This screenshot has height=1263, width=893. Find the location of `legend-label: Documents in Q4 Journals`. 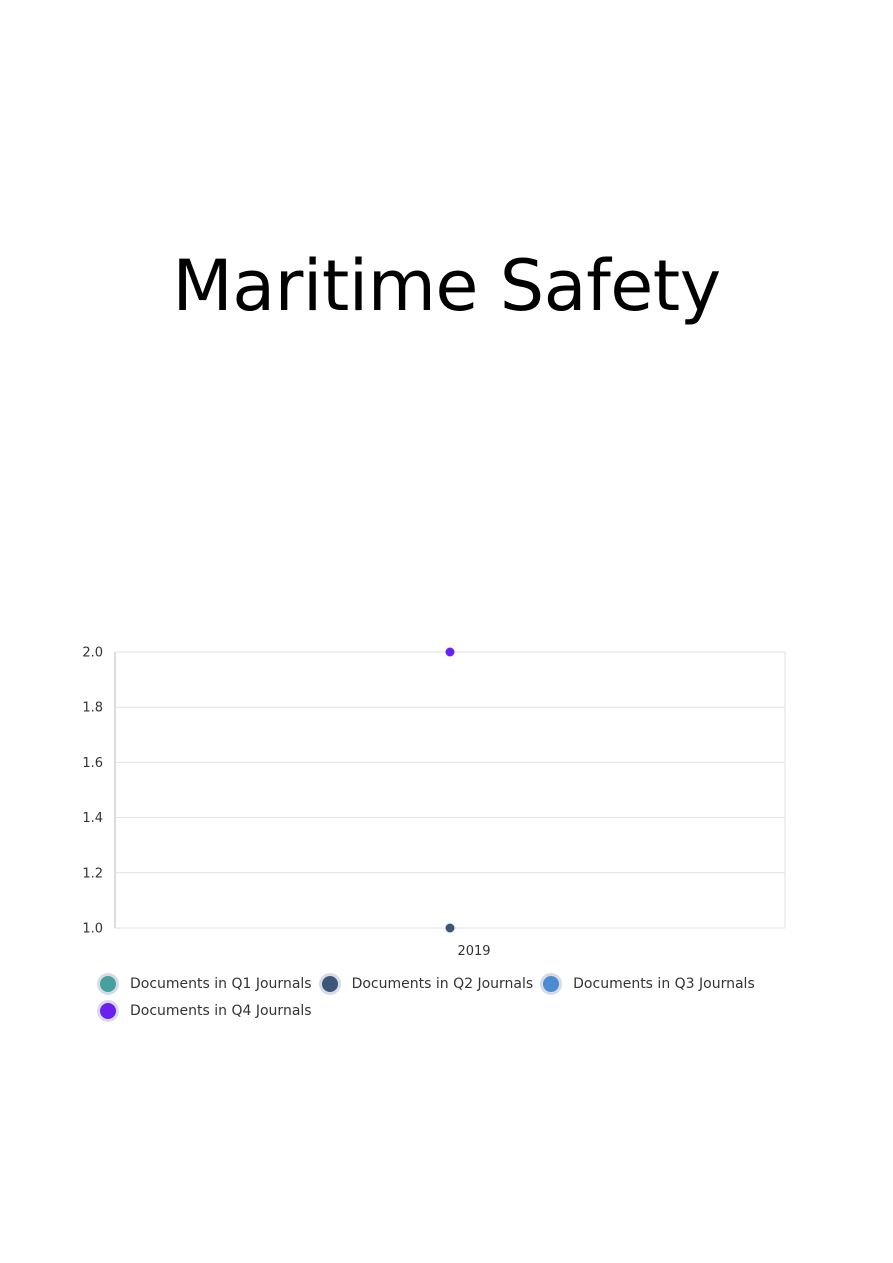

legend-label: Documents in Q4 Journals is located at coordinates (221, 1010).